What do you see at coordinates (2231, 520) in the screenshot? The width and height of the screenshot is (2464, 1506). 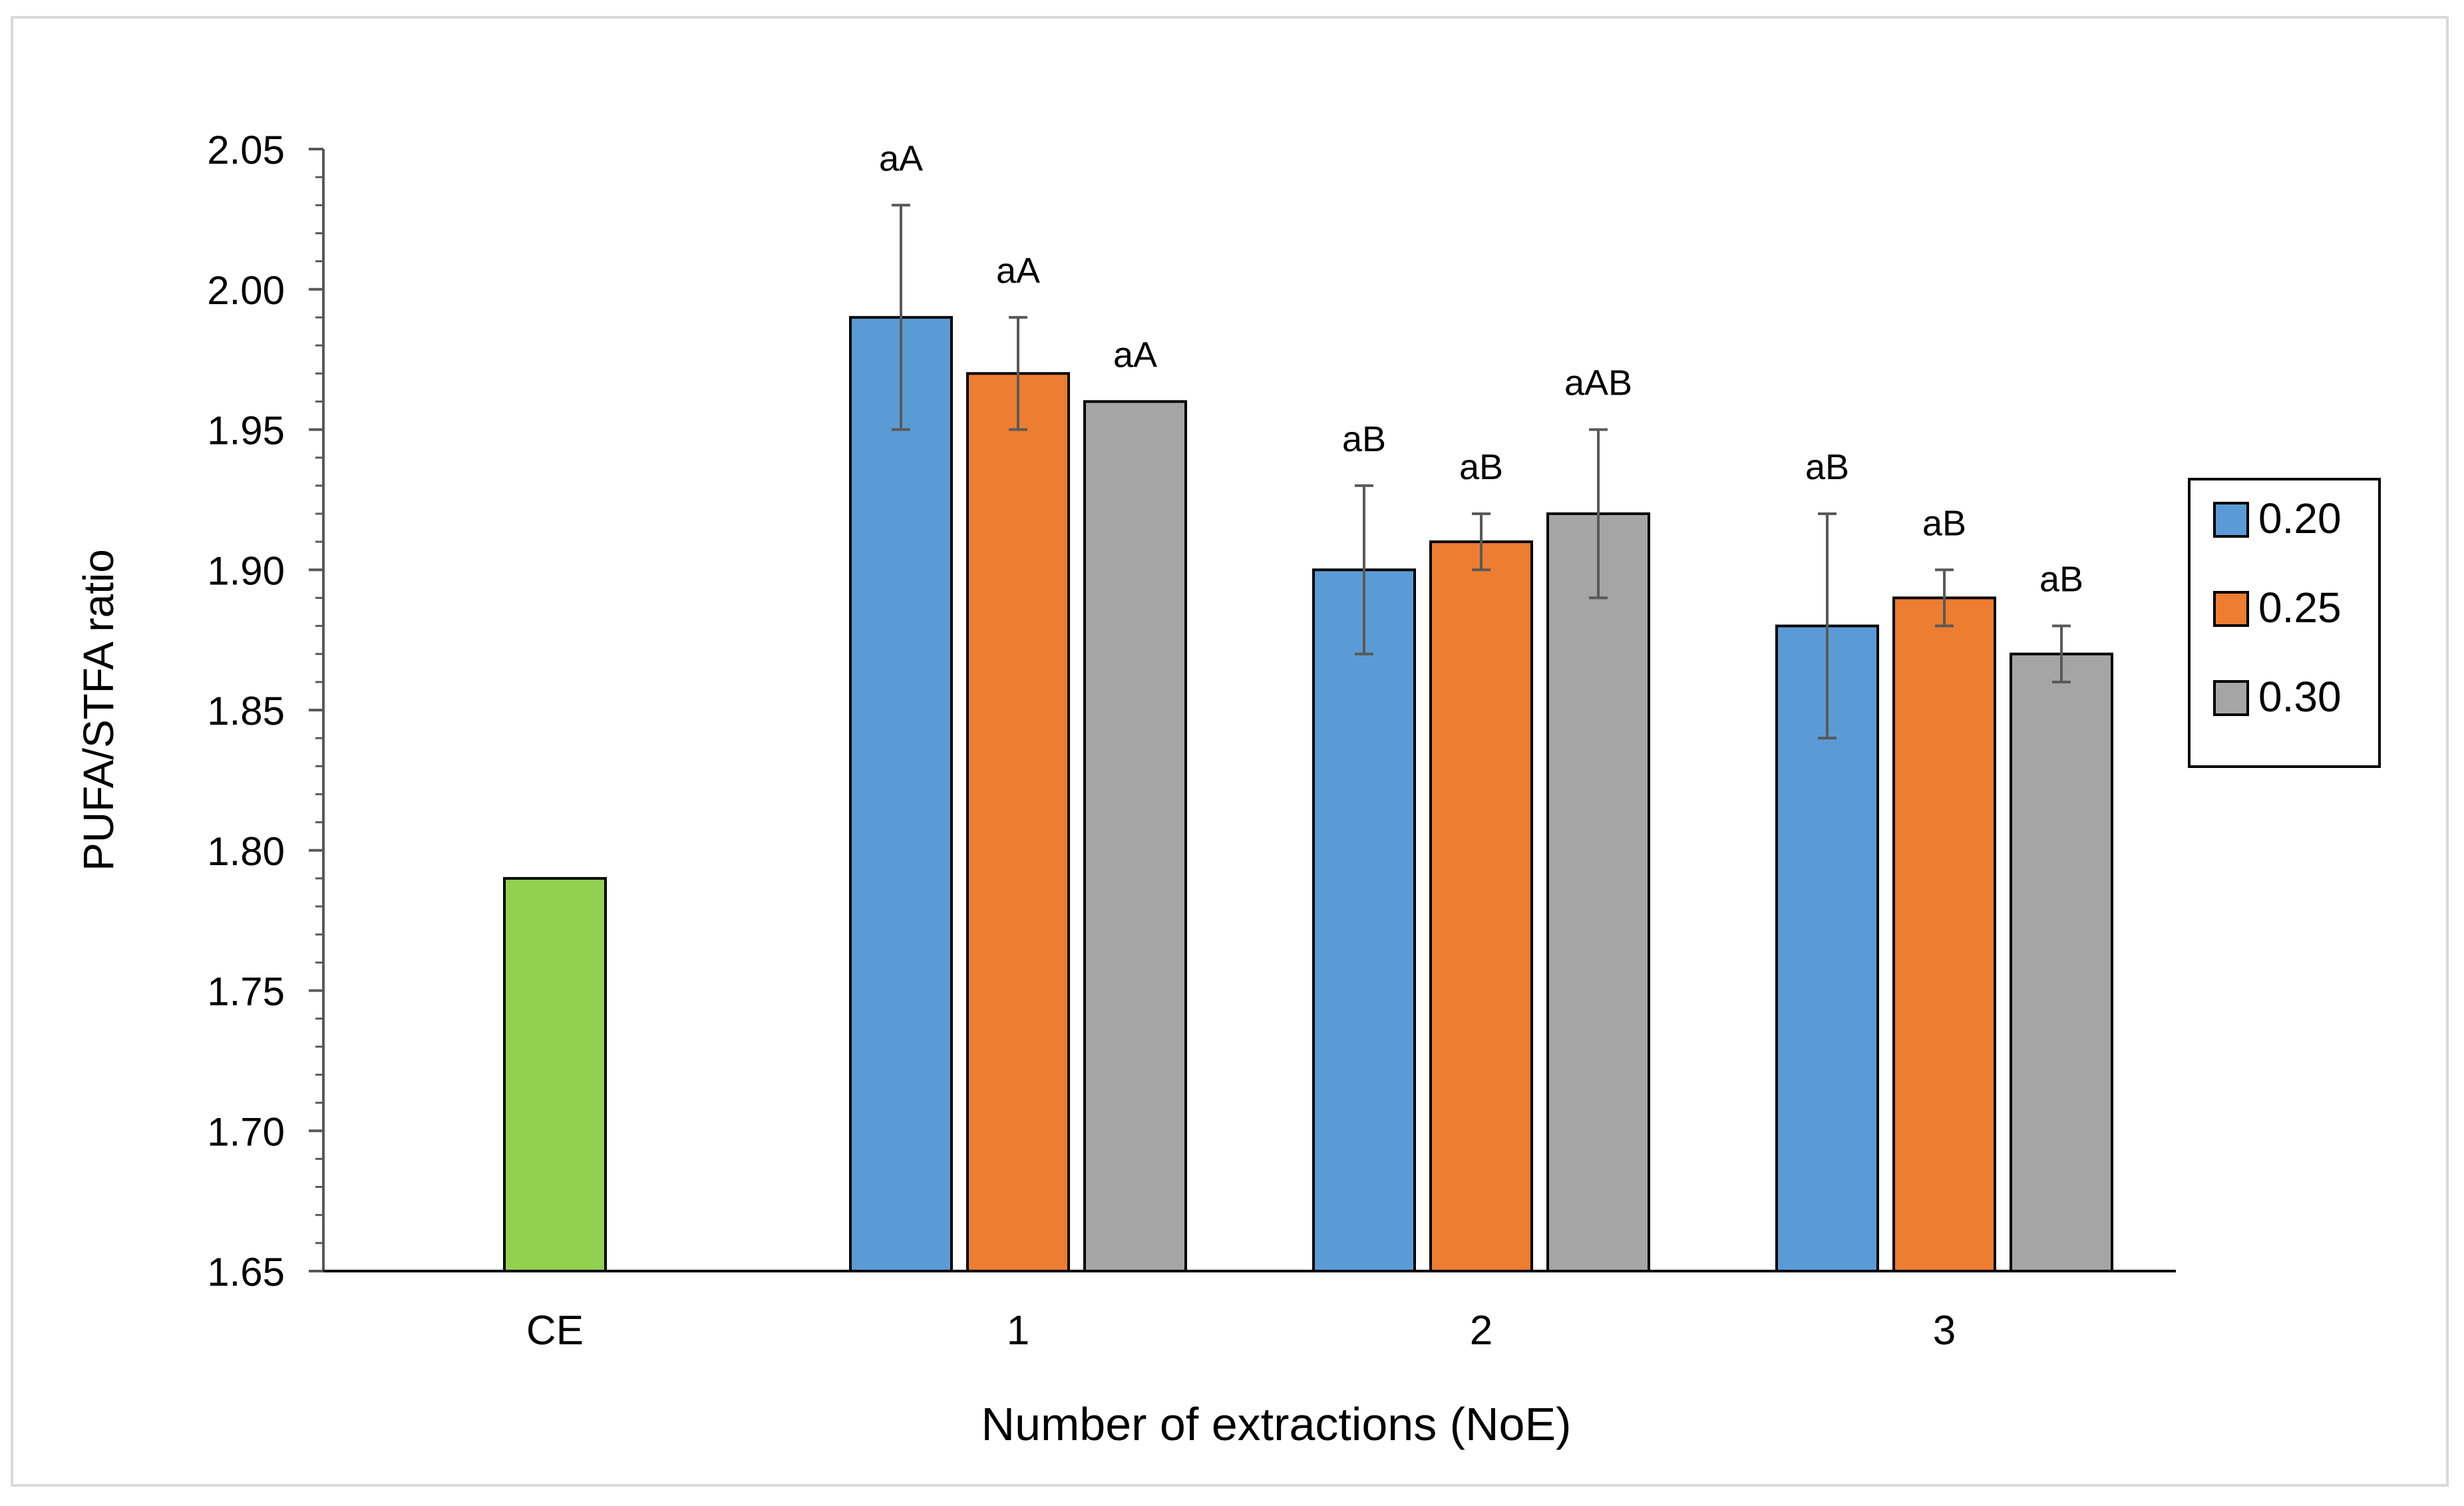 I see `legend-swatch-0.20` at bounding box center [2231, 520].